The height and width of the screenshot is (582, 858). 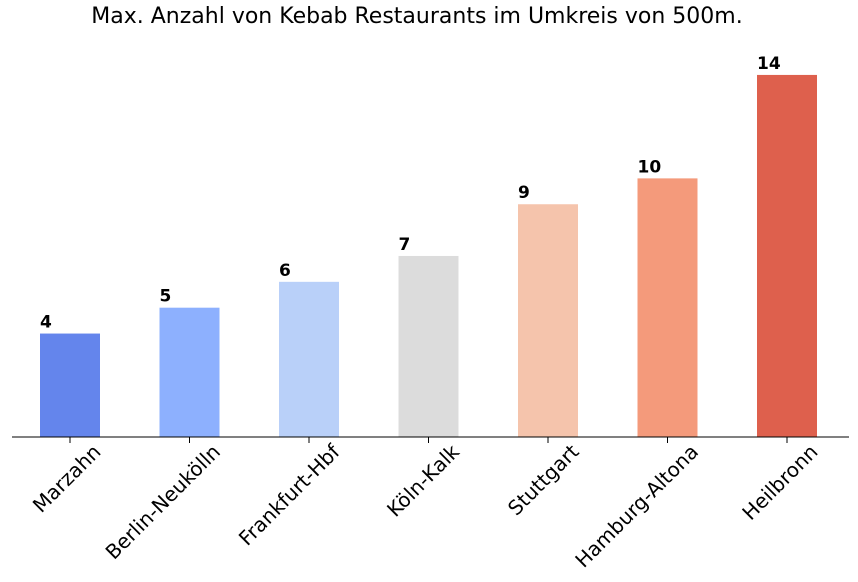 I want to click on x-tick-label-4: Stuttgart, so click(x=543, y=479).